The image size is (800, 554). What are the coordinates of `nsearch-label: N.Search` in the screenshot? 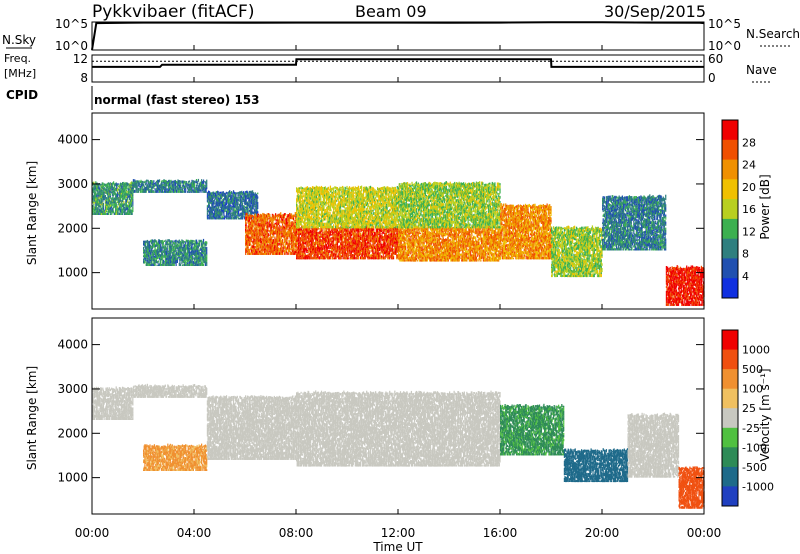 It's located at (773, 34).